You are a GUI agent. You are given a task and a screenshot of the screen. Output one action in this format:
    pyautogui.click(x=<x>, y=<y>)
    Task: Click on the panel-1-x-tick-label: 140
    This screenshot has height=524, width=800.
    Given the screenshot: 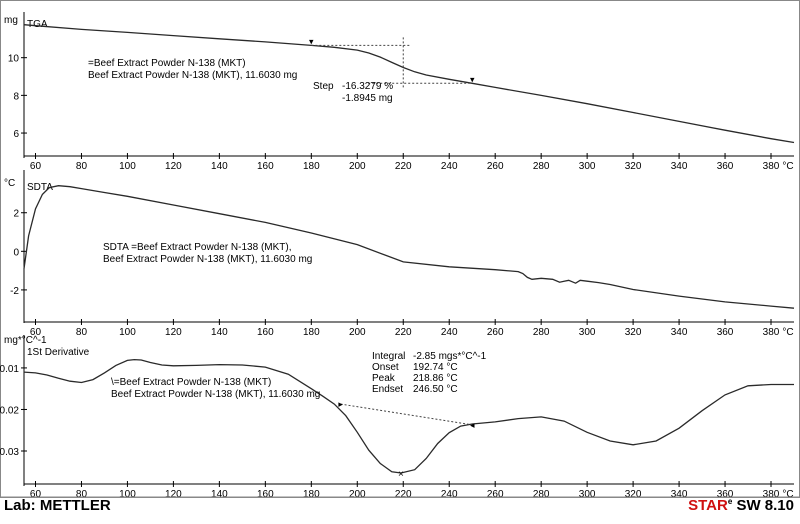 What is the action you would take?
    pyautogui.click(x=219, y=166)
    